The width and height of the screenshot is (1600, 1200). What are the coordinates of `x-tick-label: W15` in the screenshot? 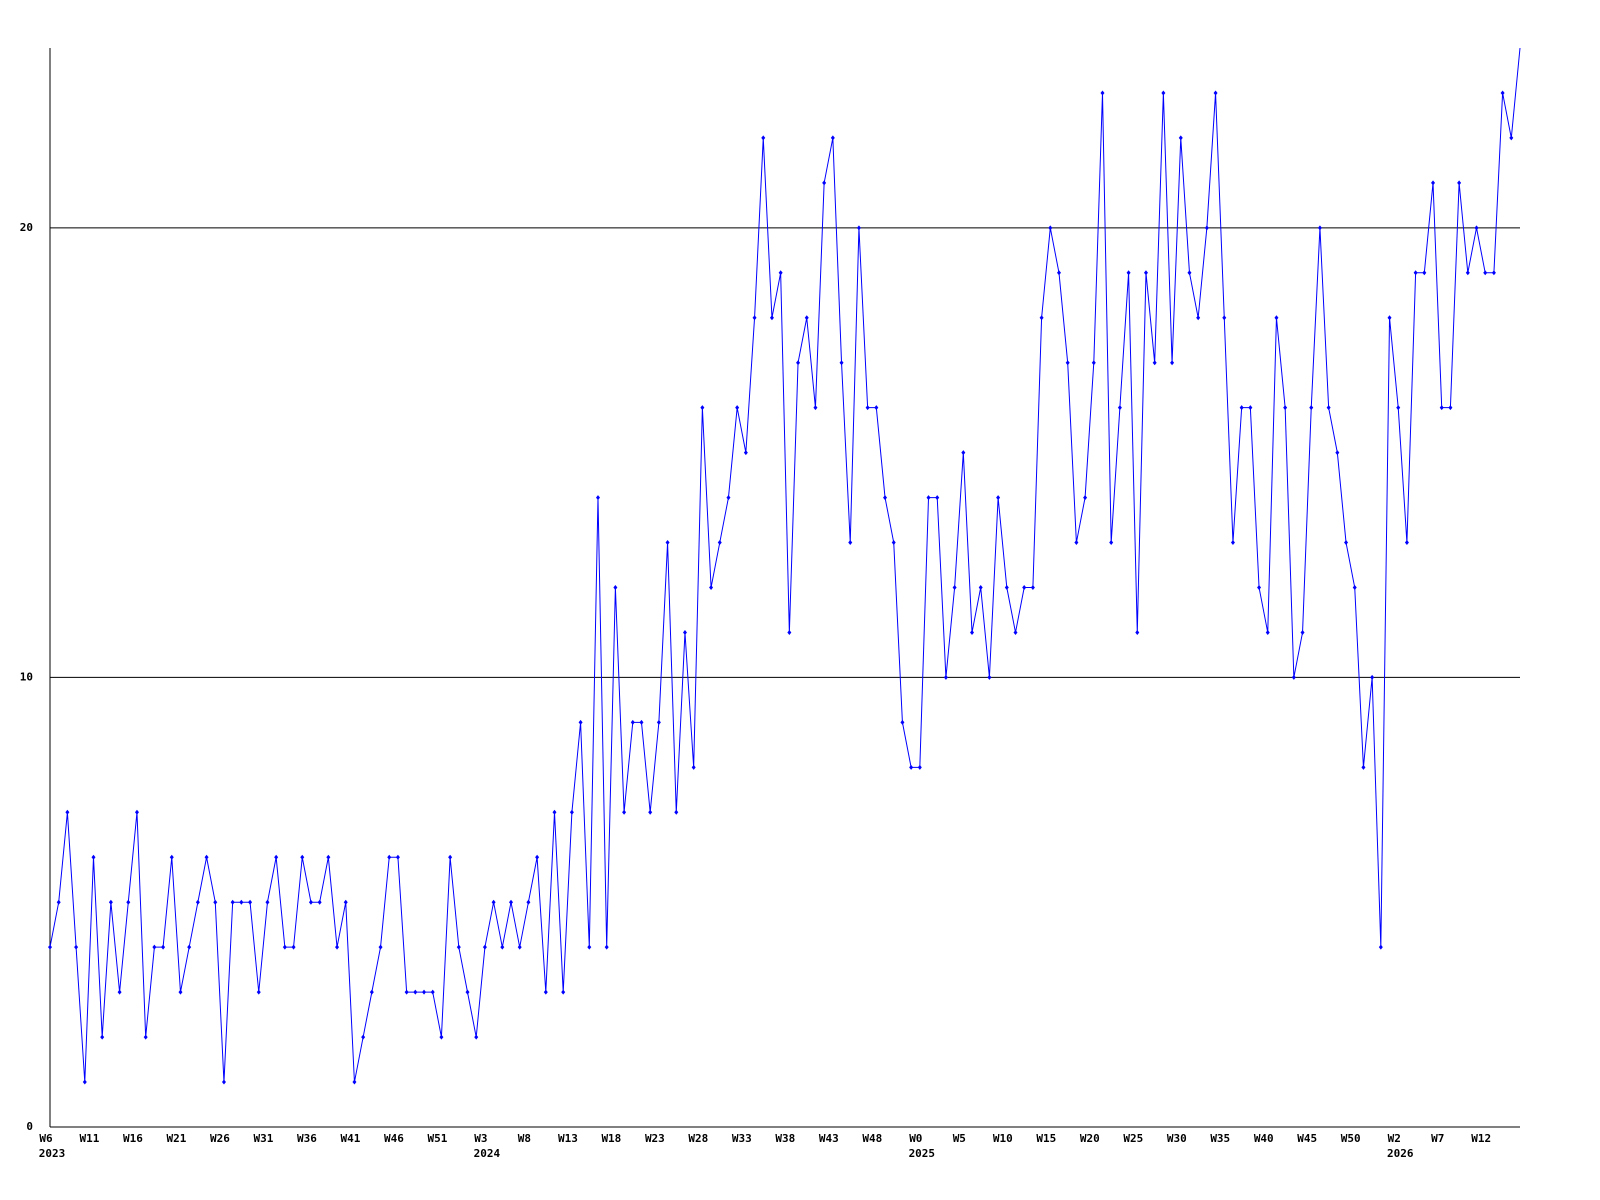 It's located at (1046, 1138).